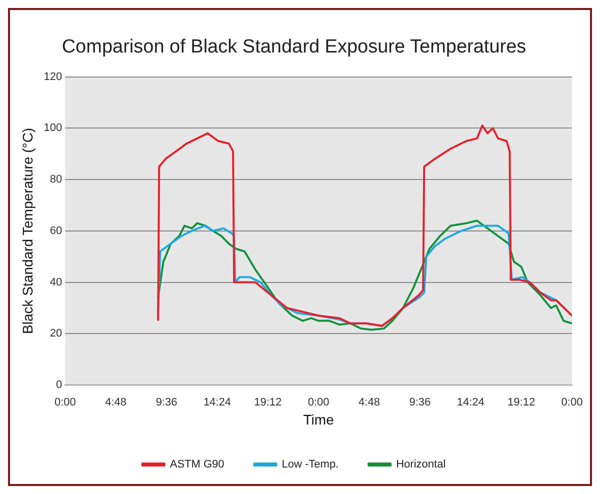 The width and height of the screenshot is (600, 494). What do you see at coordinates (56, 180) in the screenshot?
I see `y-tick-label: 80` at bounding box center [56, 180].